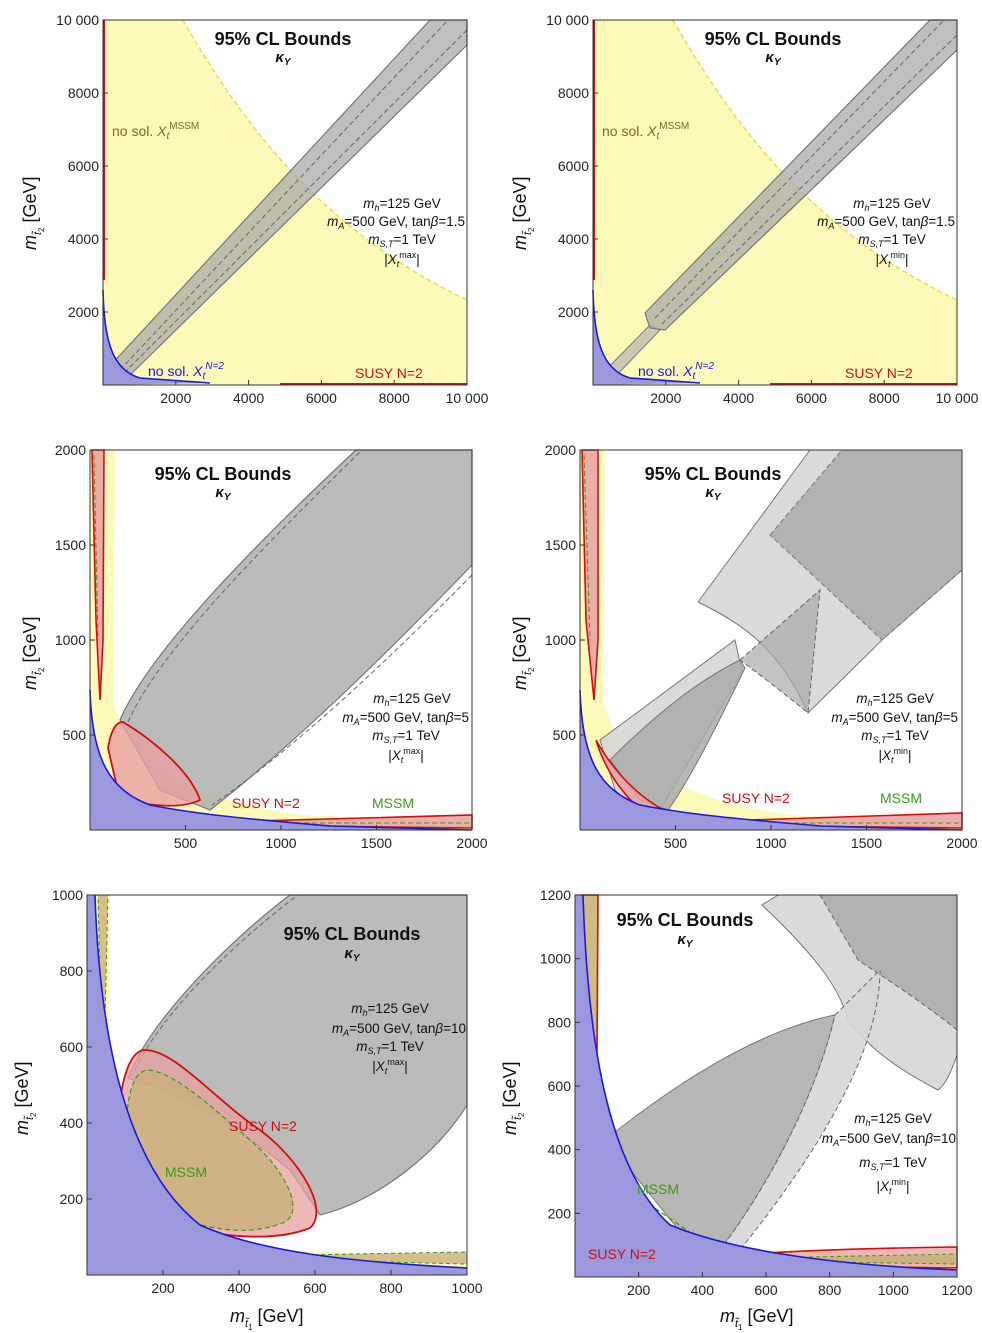 The width and height of the screenshot is (982, 1333). Describe the element at coordinates (676, 843) in the screenshot. I see `x-tick-label: 500` at that location.